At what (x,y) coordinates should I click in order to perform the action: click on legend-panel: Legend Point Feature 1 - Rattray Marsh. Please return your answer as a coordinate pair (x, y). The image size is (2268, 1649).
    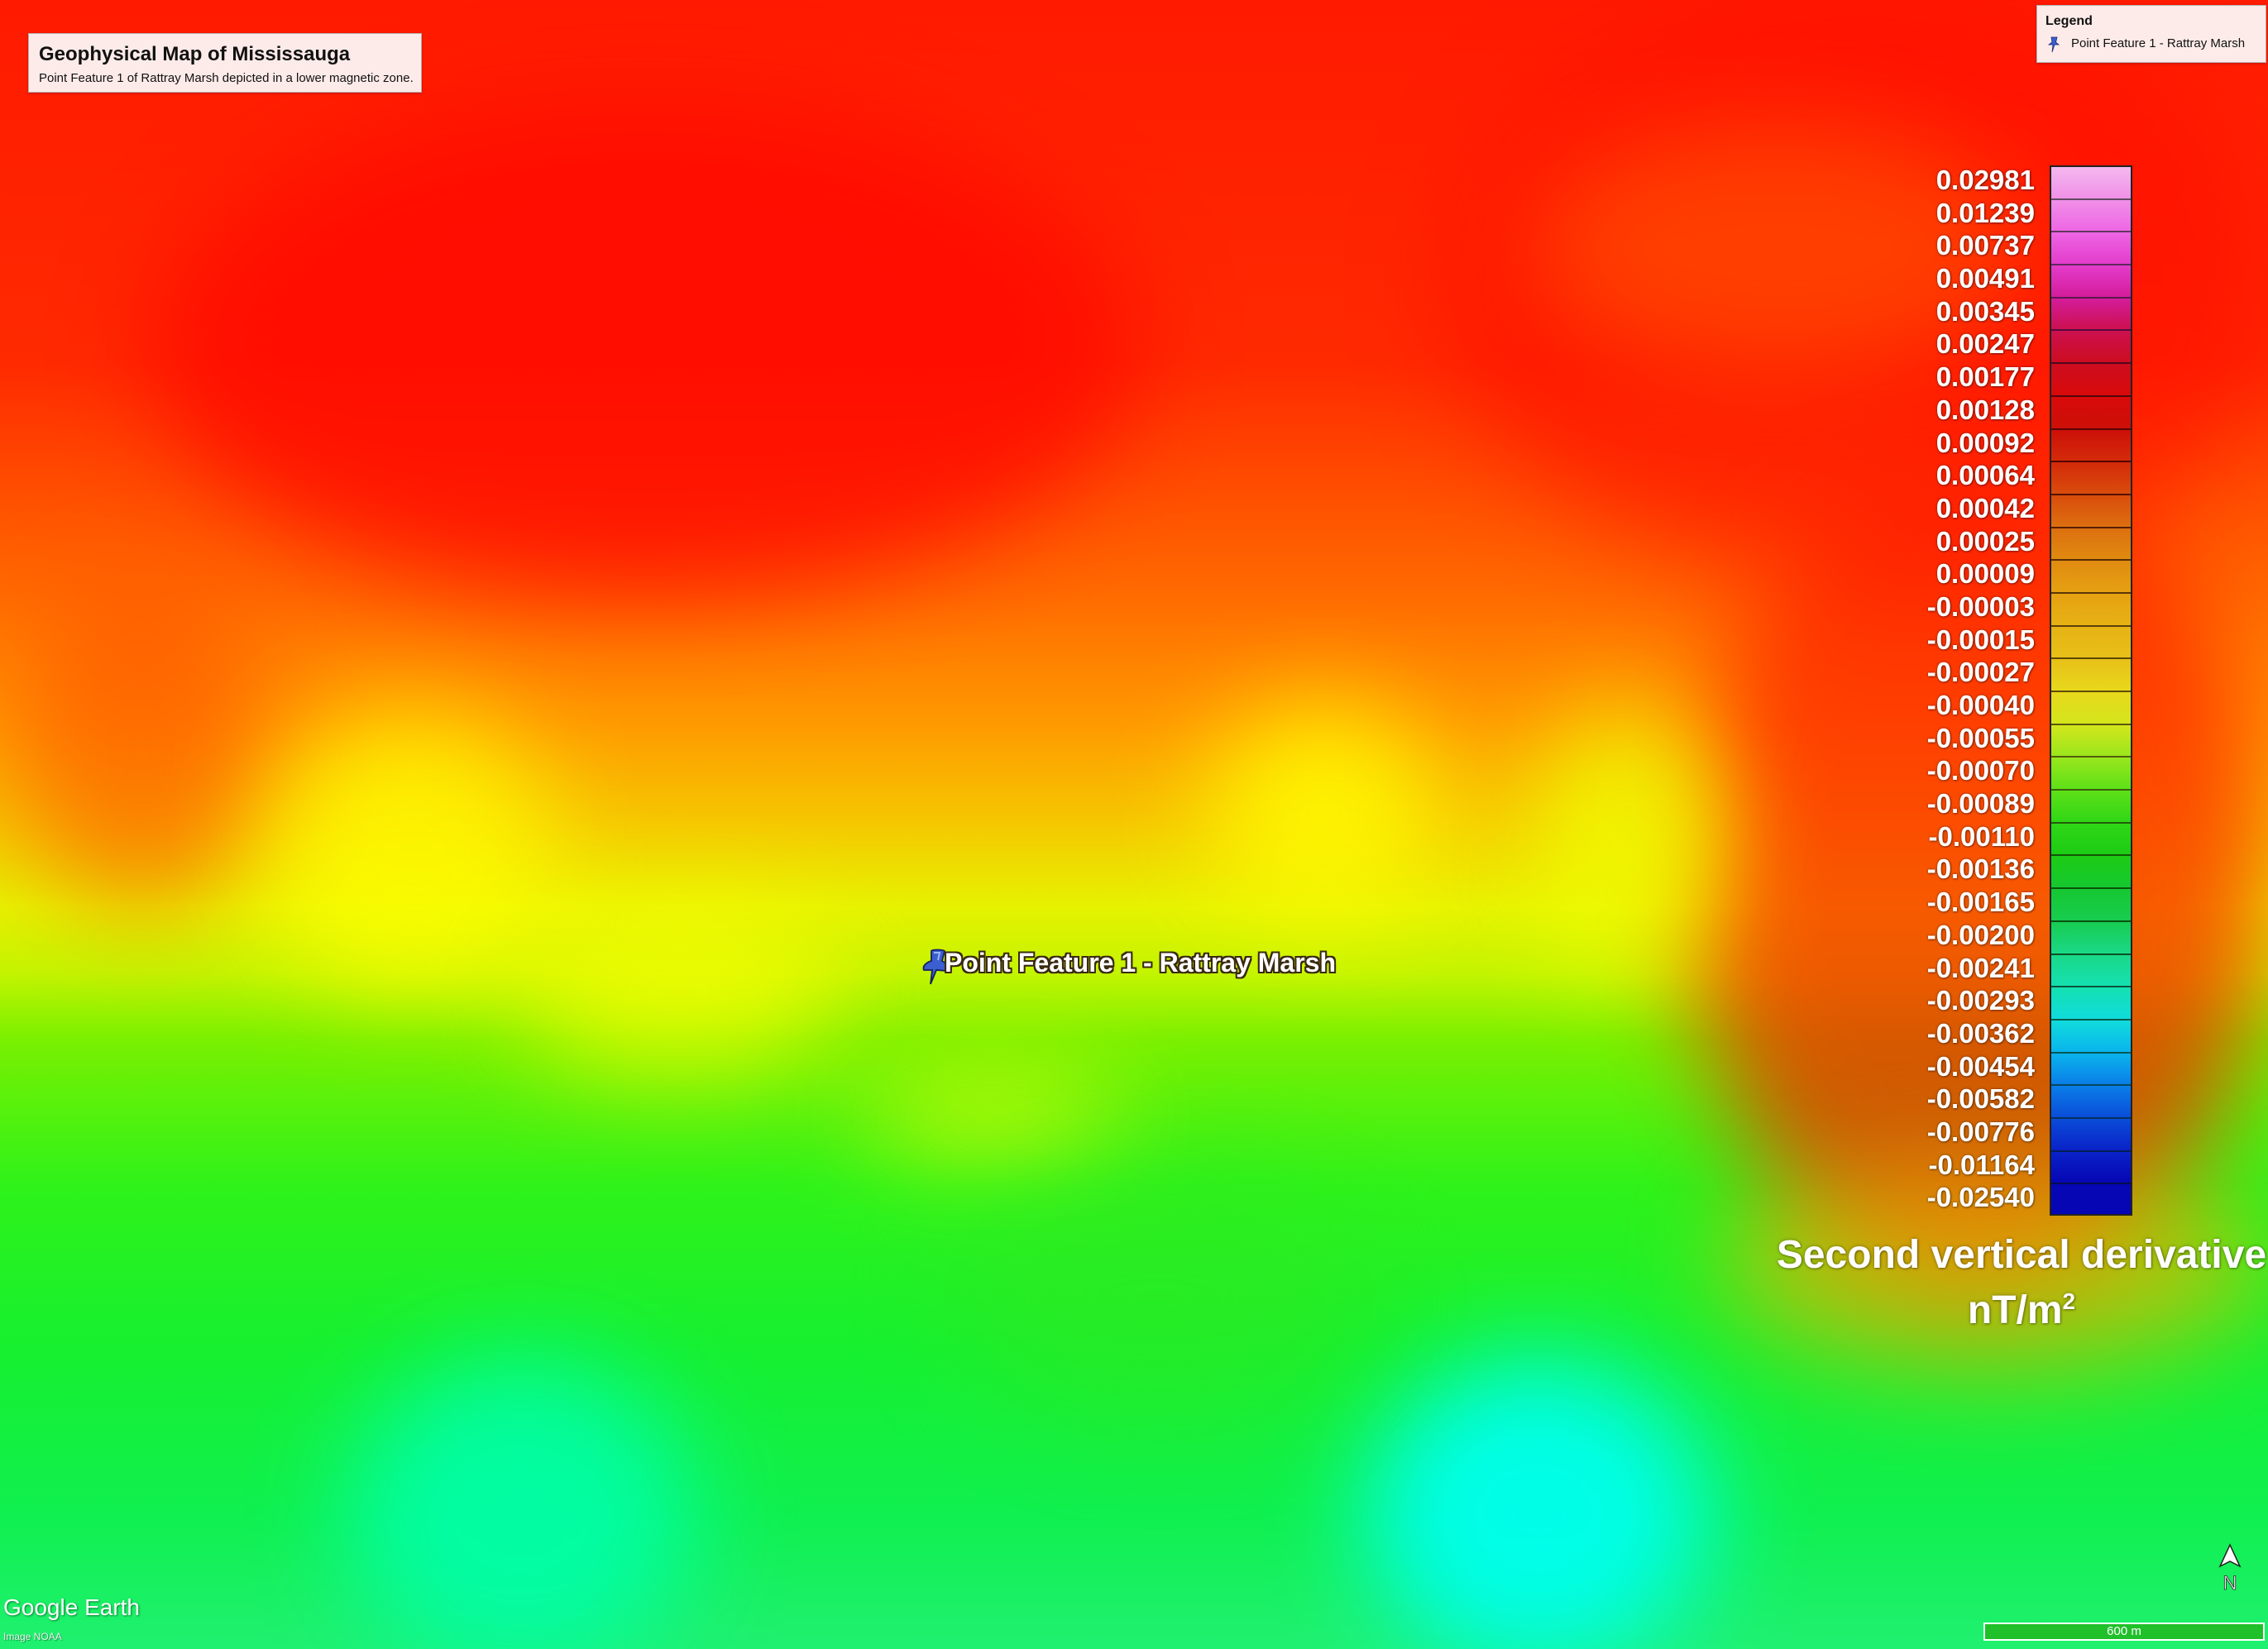
    Looking at the image, I should click on (2151, 34).